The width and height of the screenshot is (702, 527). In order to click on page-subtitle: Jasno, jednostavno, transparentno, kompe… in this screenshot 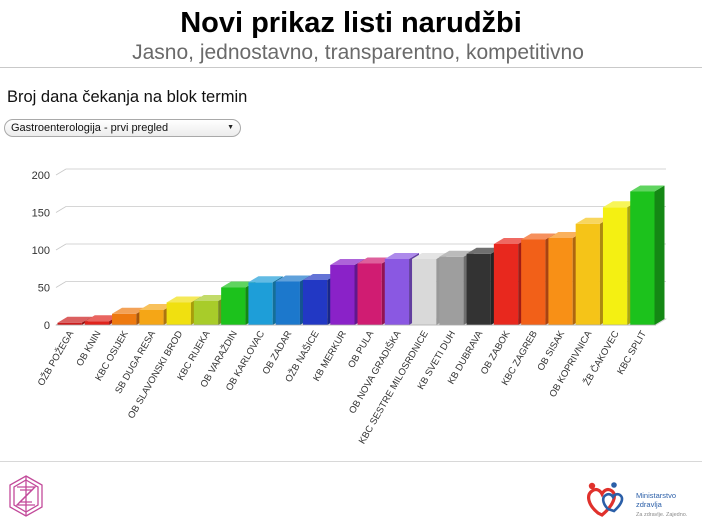, I will do `click(358, 52)`.